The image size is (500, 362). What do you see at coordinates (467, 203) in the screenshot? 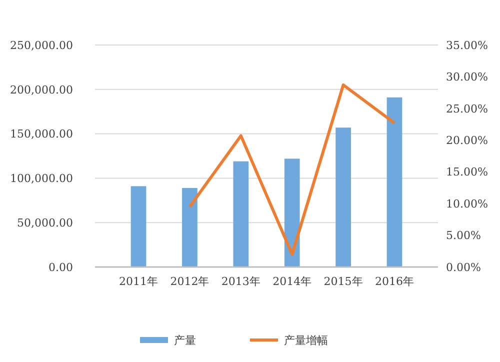
I see `y2-tick-label: 10.00%` at bounding box center [467, 203].